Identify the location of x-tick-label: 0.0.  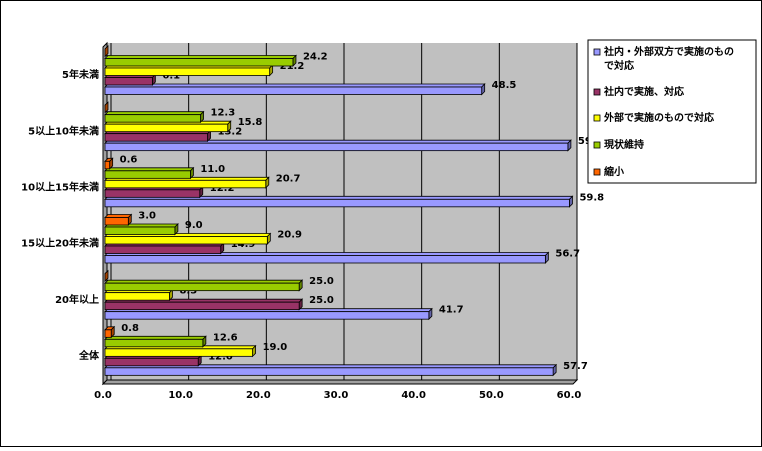
(103, 395).